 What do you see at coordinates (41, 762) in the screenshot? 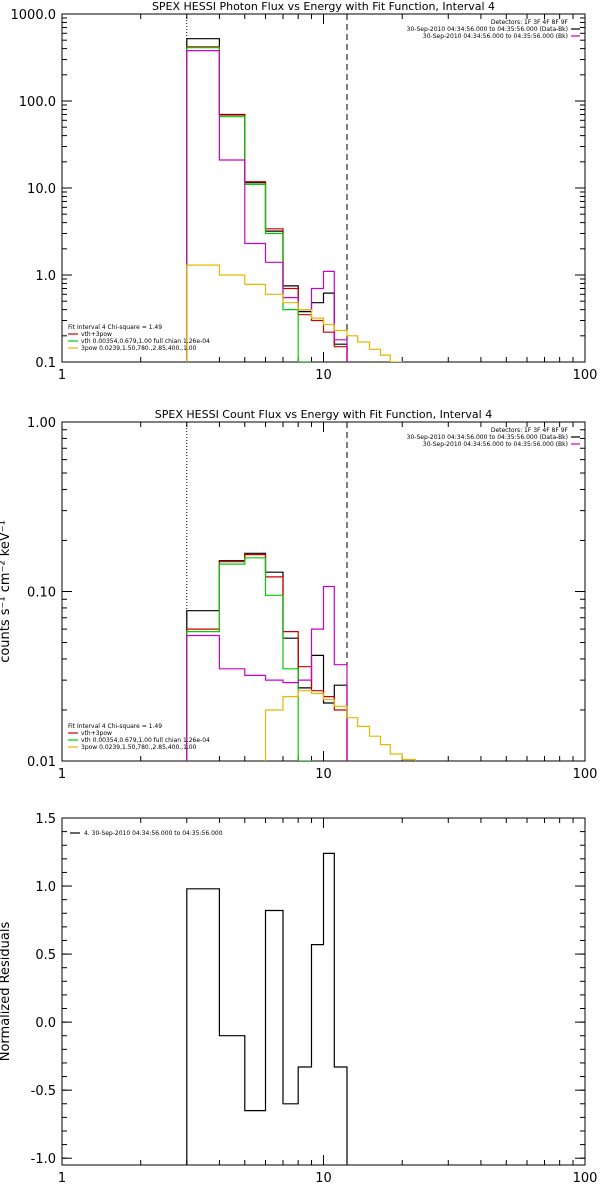
I see `y-tick-label: 0.01` at bounding box center [41, 762].